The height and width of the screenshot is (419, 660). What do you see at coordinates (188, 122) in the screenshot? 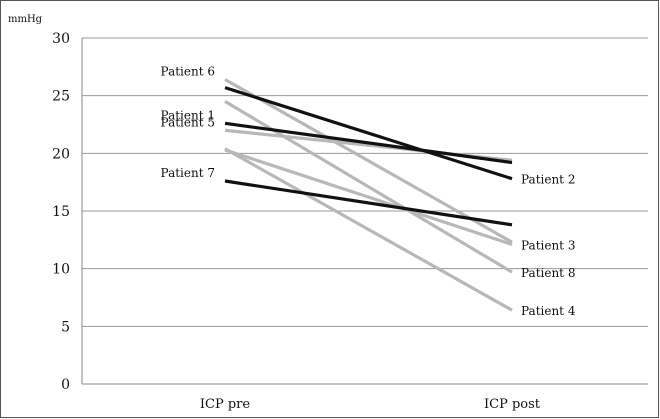
I see `series-label-patient-5: Patient 5` at bounding box center [188, 122].